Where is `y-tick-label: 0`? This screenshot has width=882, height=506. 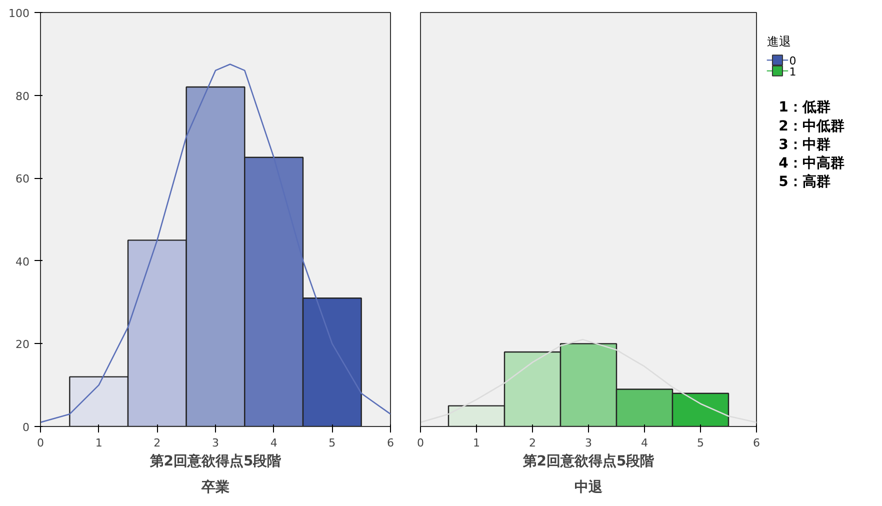 y-tick-label: 0 is located at coordinates (26, 427).